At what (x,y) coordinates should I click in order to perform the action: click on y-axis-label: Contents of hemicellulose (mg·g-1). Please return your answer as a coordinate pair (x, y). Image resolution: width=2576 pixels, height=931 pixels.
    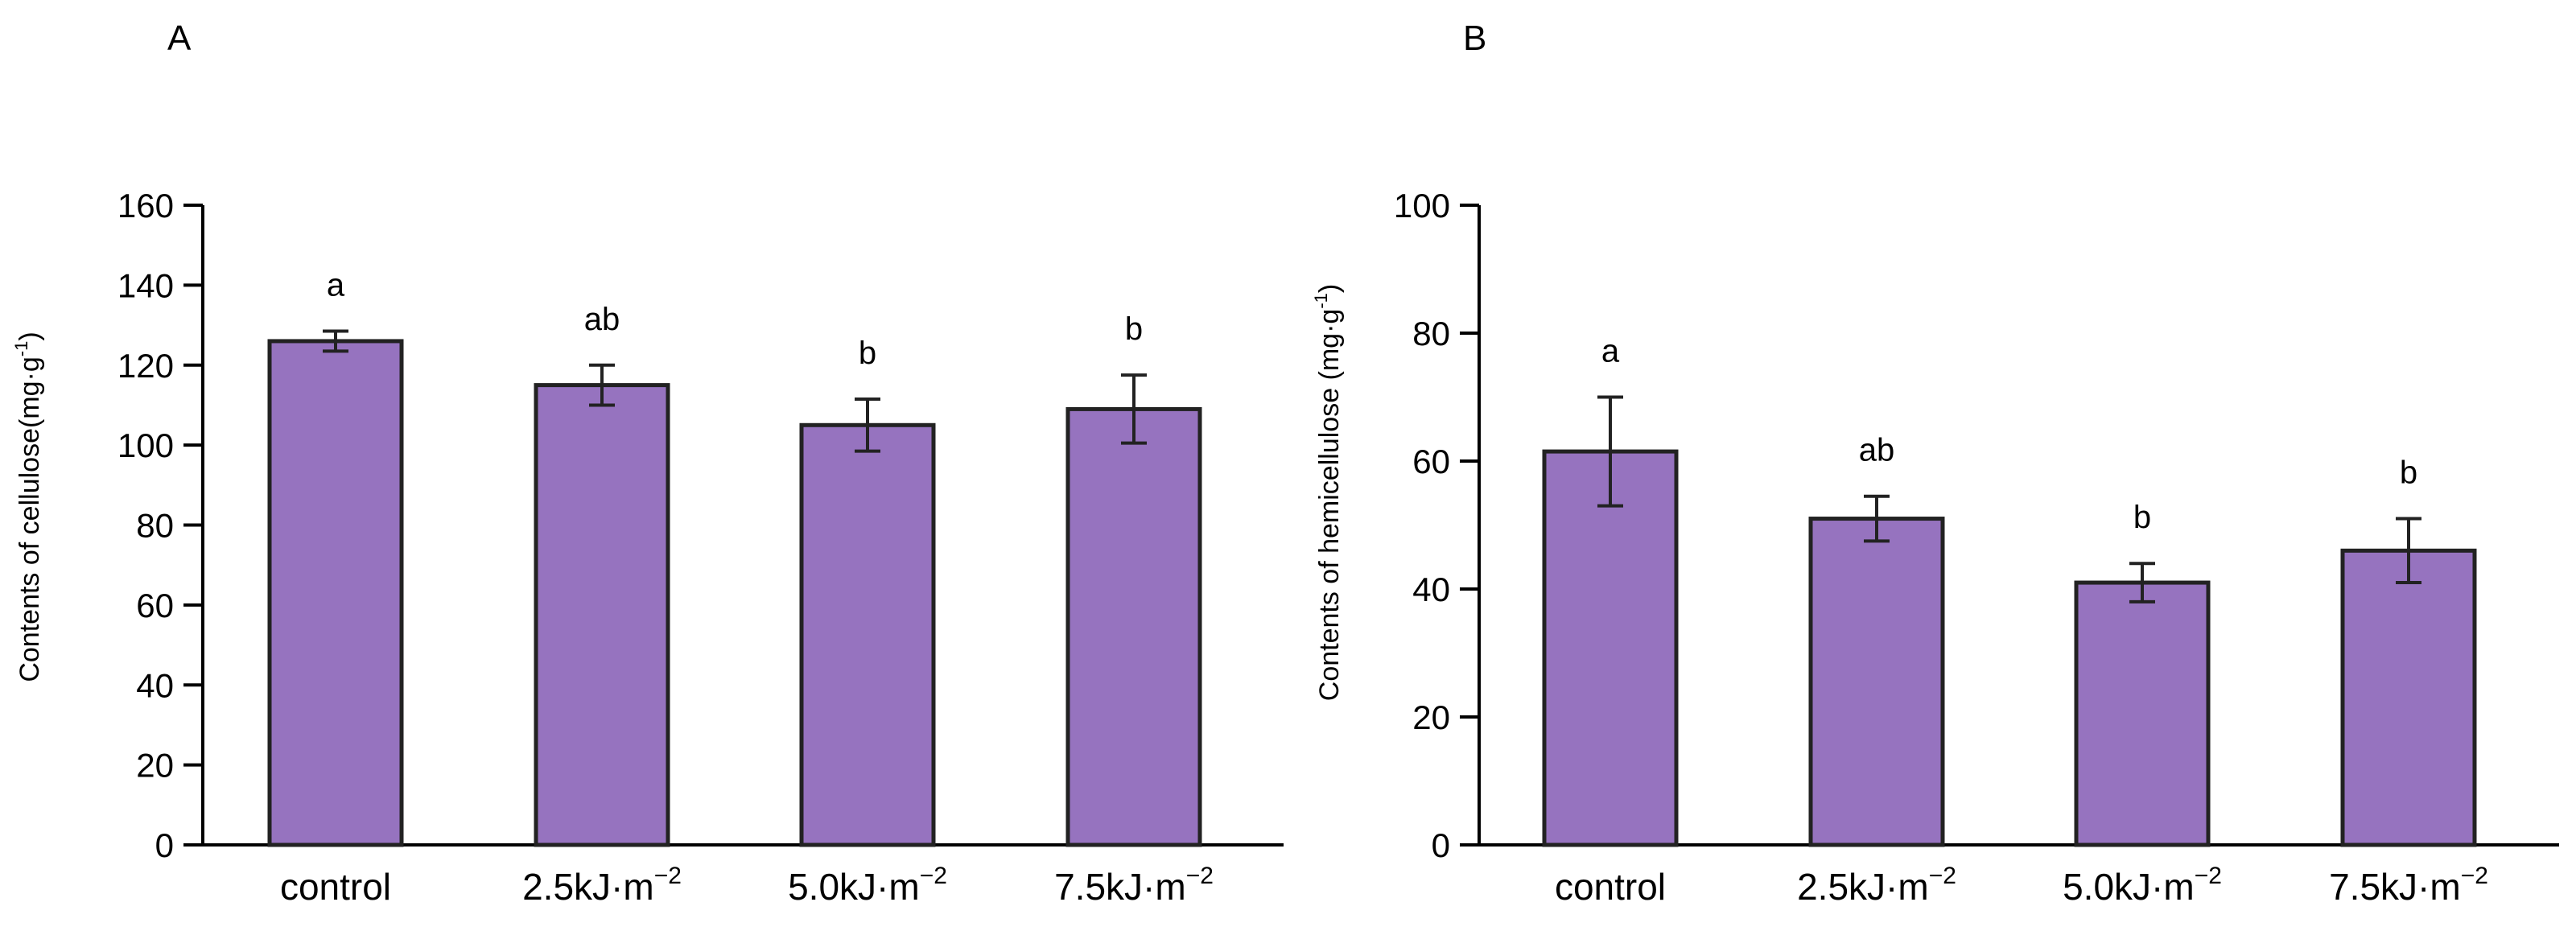
    Looking at the image, I should click on (1328, 492).